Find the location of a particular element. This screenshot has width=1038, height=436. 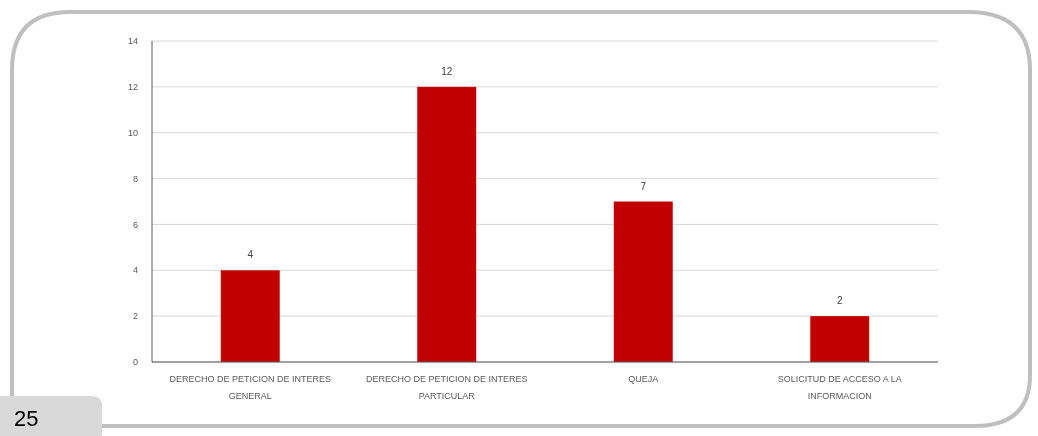

y-tick-label: 14 is located at coordinates (132, 41).